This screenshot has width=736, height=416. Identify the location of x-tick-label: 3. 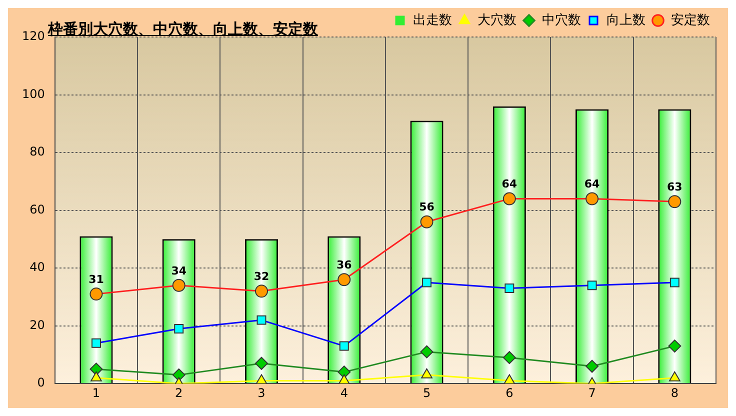
(262, 393).